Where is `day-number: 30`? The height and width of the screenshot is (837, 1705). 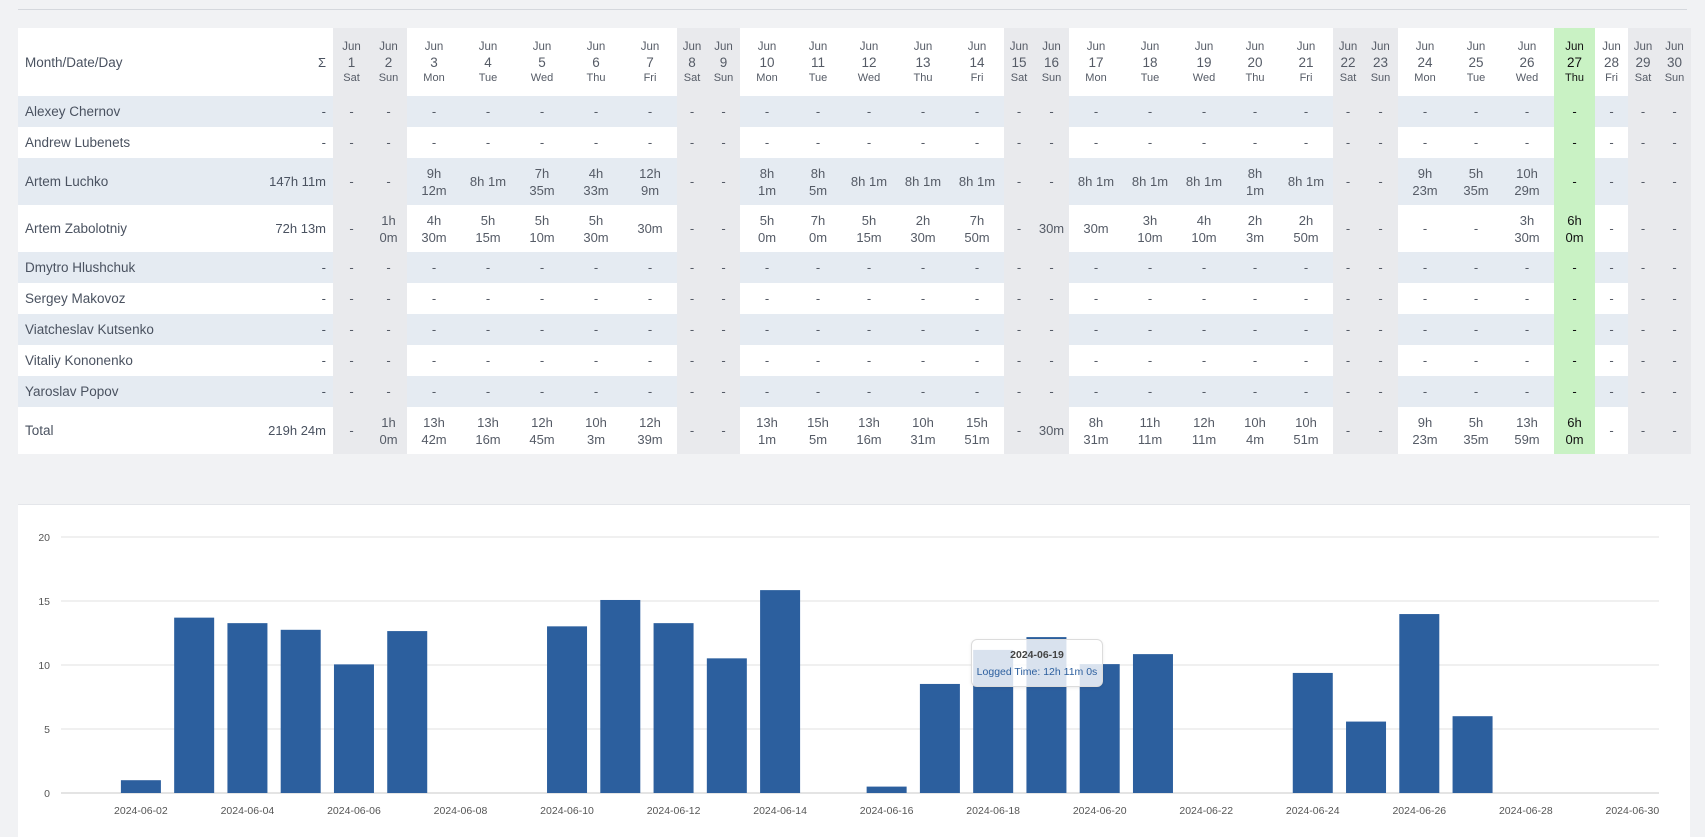
day-number: 30 is located at coordinates (1674, 62).